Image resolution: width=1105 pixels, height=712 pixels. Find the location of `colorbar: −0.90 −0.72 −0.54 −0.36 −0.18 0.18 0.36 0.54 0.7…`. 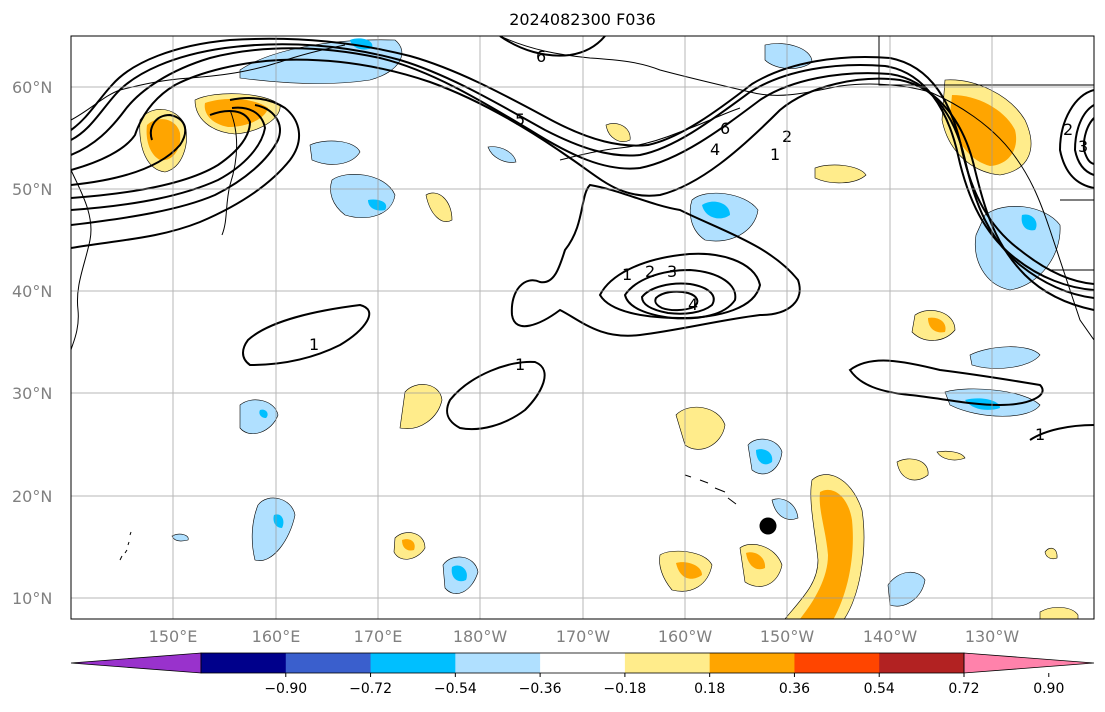

colorbar: −0.90 −0.72 −0.54 −0.36 −0.18 0.18 0.36 0.54 0.7… is located at coordinates (582, 674).